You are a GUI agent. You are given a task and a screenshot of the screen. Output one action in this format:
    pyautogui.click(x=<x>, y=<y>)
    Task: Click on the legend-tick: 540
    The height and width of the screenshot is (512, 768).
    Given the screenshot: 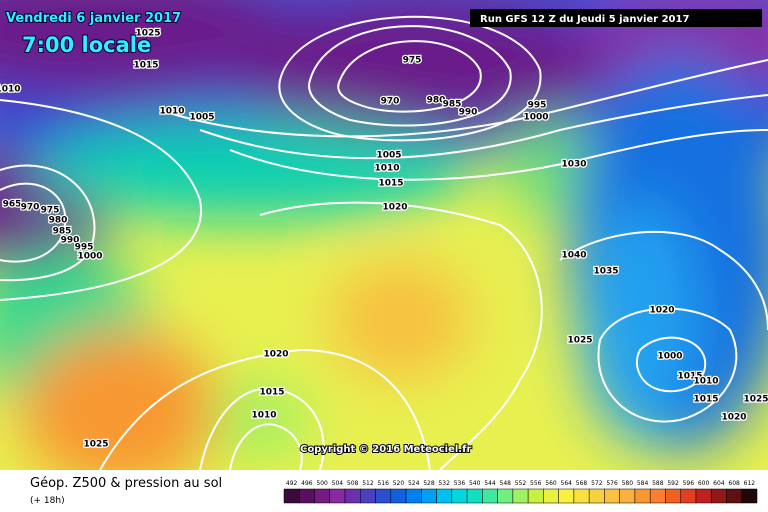 What is the action you would take?
    pyautogui.click(x=475, y=483)
    